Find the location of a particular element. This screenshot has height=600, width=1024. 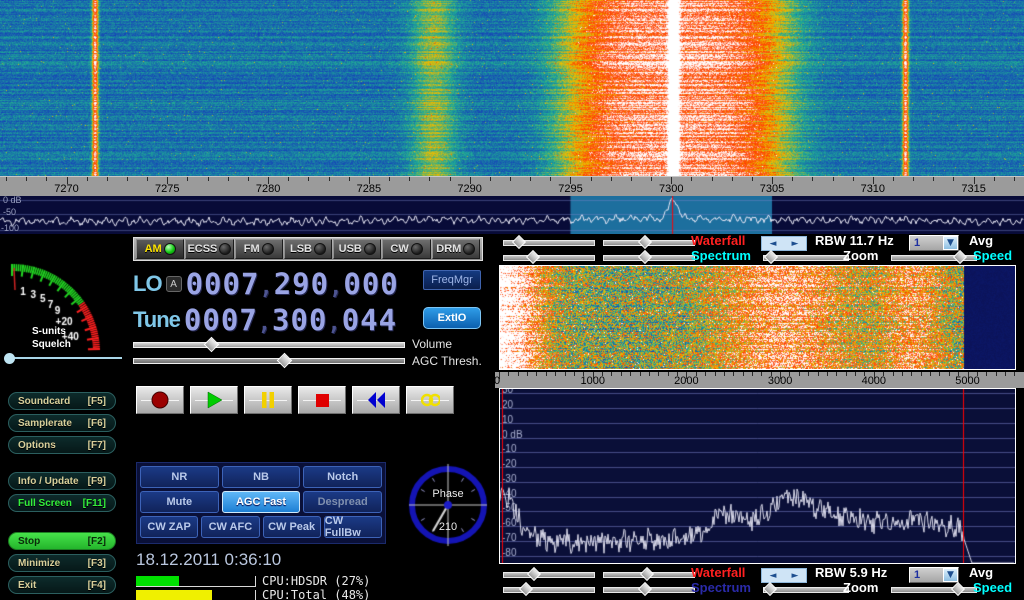

volume-slider is located at coordinates (269, 344).